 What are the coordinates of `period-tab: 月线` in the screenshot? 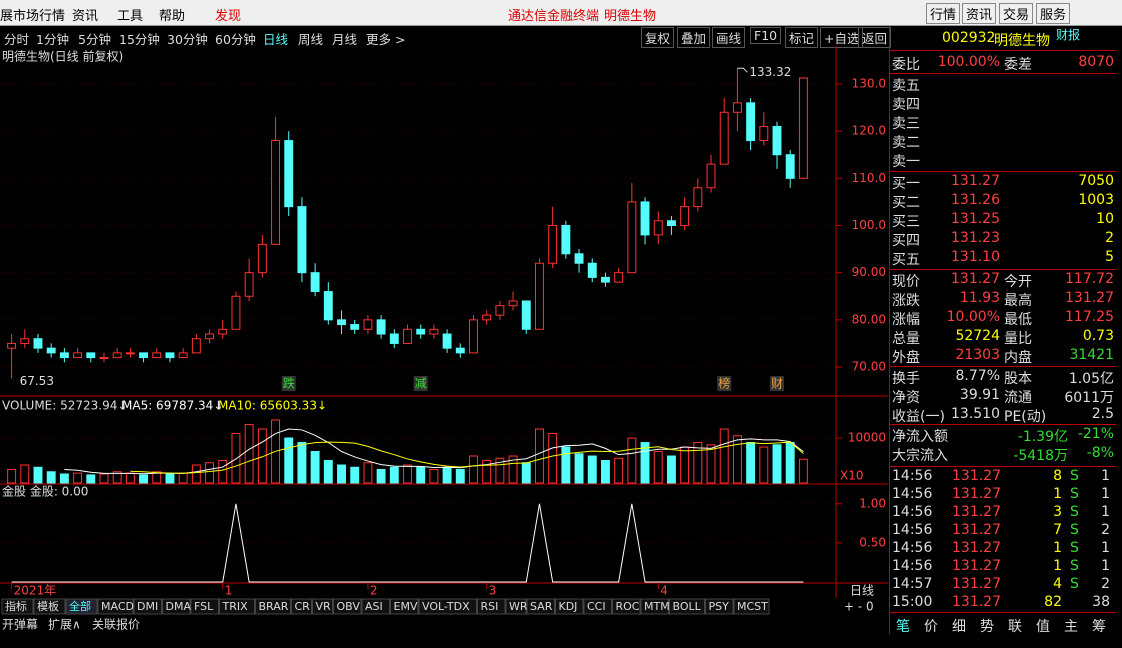 It's located at (345, 39).